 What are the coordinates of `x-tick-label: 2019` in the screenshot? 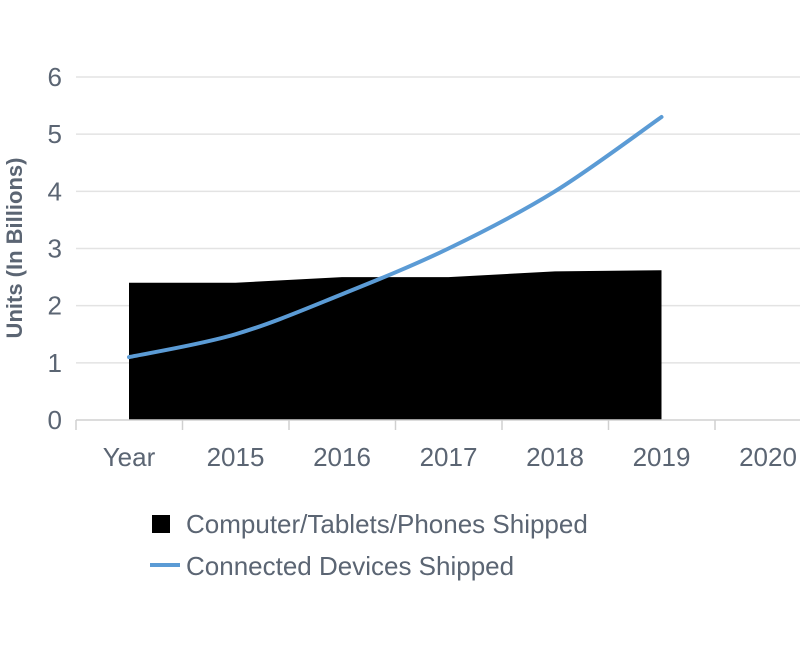 It's located at (662, 457).